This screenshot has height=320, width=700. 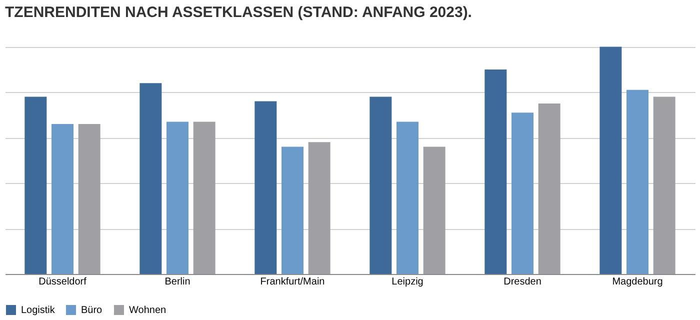 What do you see at coordinates (408, 282) in the screenshot?
I see `x-tick-label: Leipzig` at bounding box center [408, 282].